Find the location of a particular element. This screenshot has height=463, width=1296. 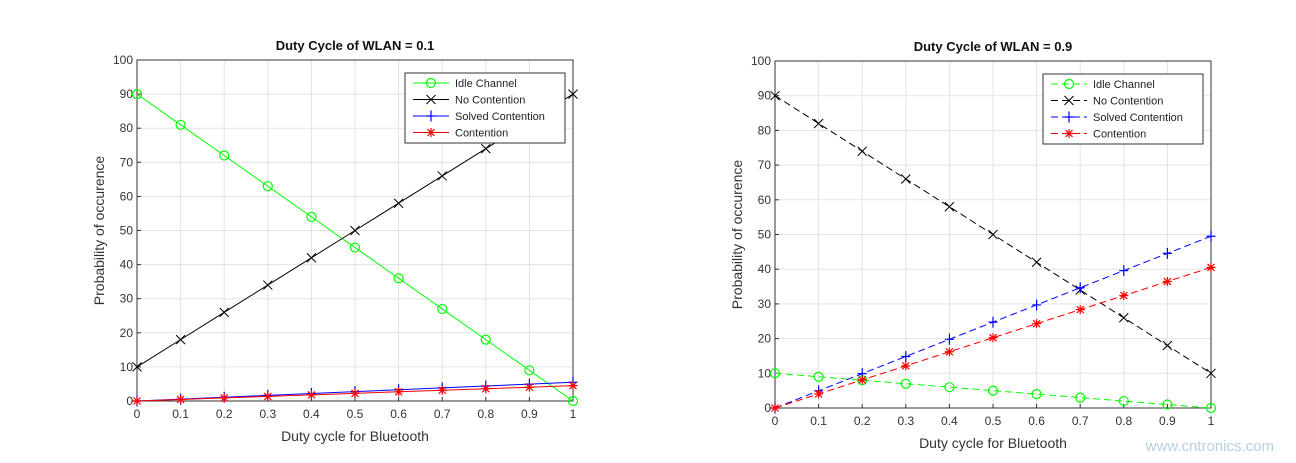

chart-title: Duty Cycle of WLAN = 0.1 is located at coordinates (355, 45).